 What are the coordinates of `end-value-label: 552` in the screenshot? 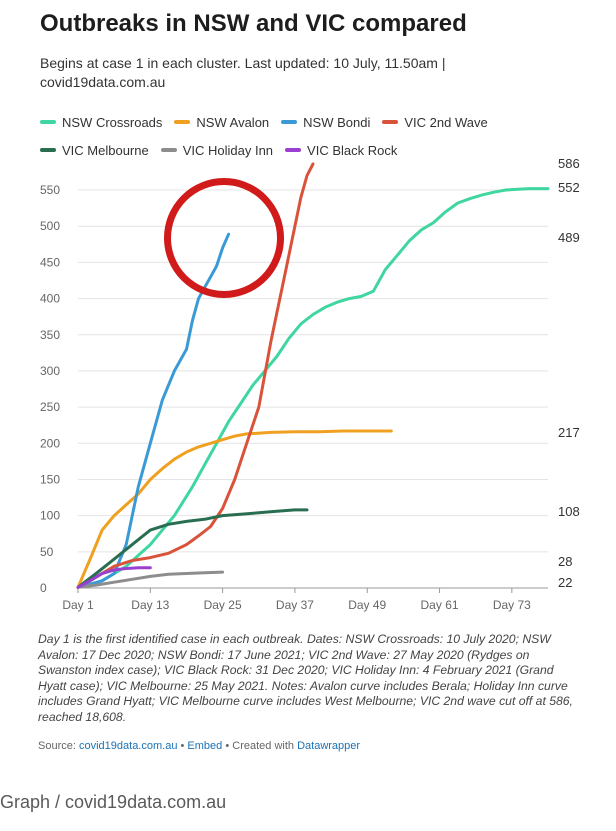 It's located at (569, 187).